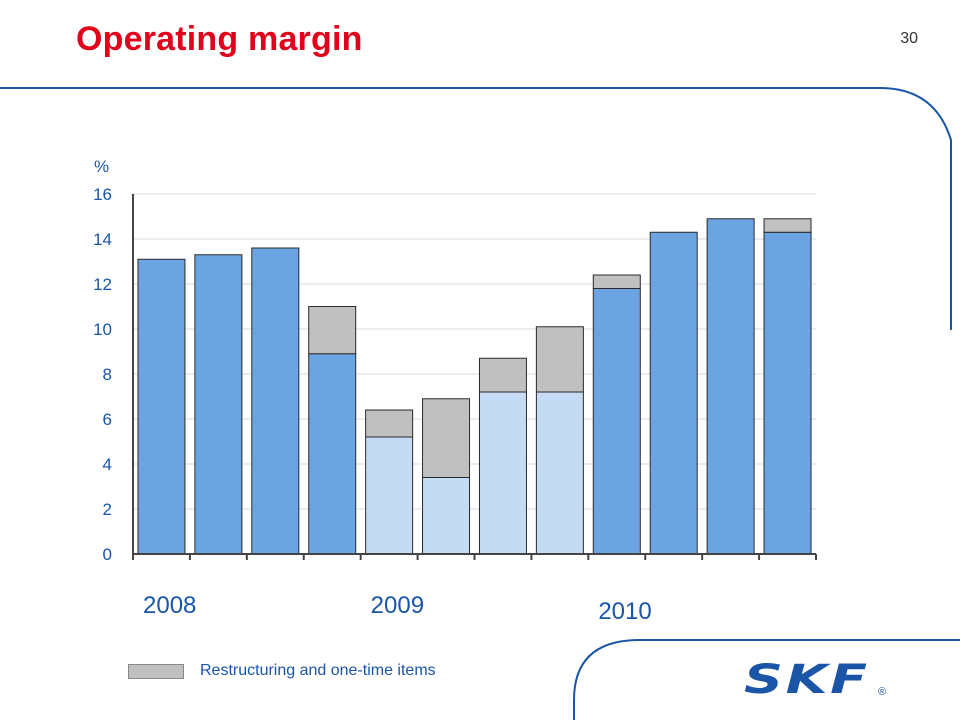 This screenshot has height=720, width=960. I want to click on legend-label: Restructuring and one-time items, so click(318, 670).